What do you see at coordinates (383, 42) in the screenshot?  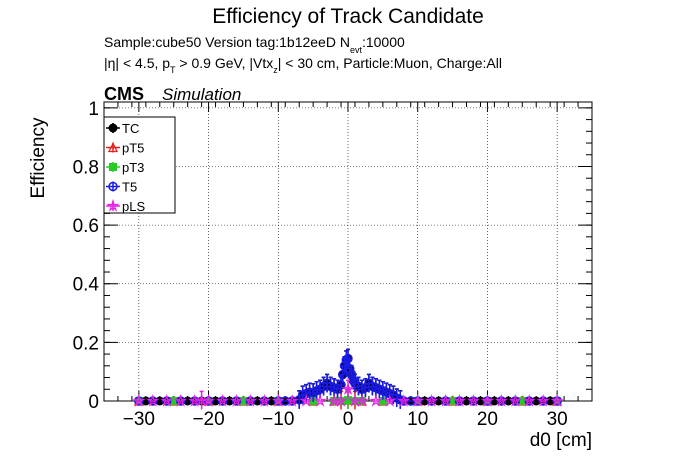 I see `info-line-1-tail: :10000` at bounding box center [383, 42].